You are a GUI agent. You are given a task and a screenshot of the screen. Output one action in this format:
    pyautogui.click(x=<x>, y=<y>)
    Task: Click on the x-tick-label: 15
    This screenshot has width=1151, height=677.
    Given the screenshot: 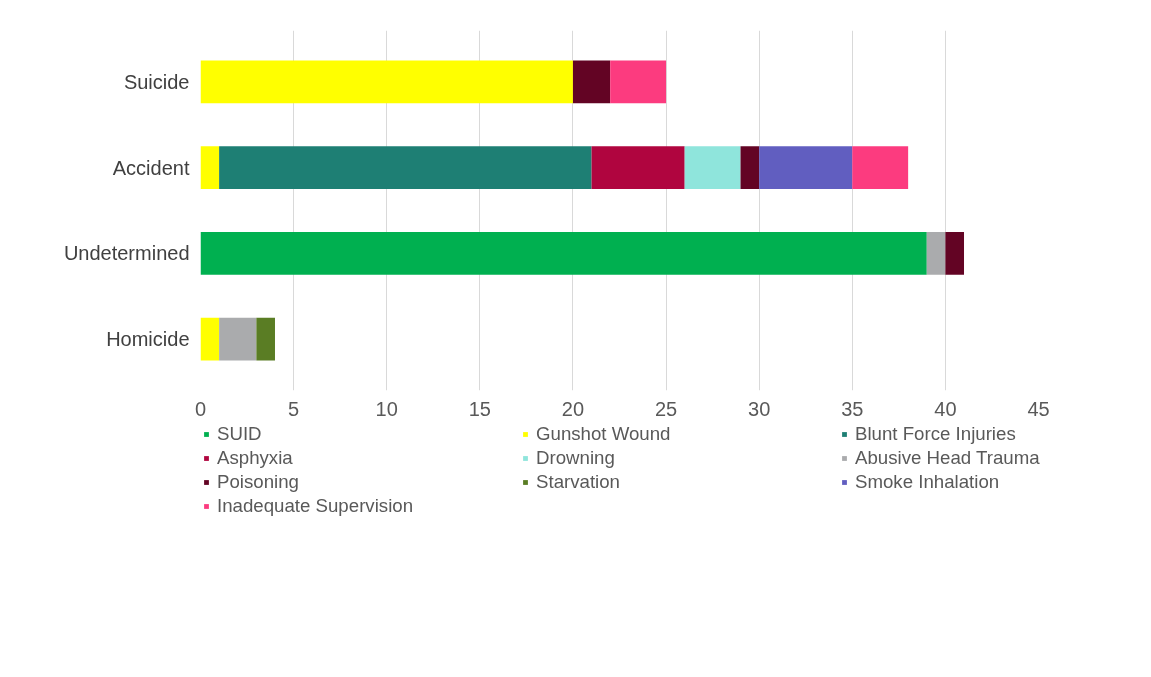 What is the action you would take?
    pyautogui.click(x=479, y=408)
    